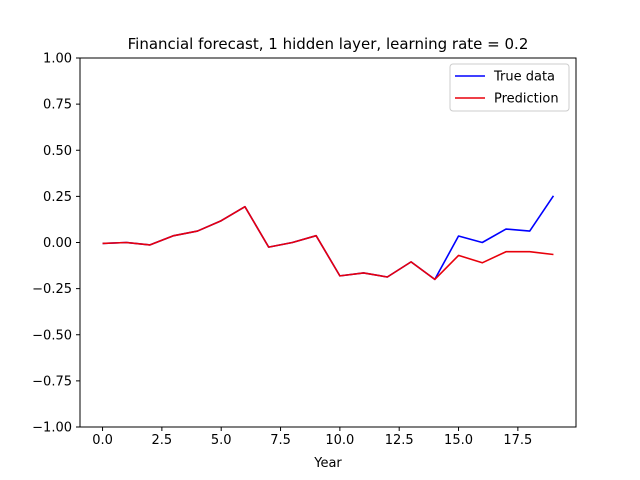 This screenshot has height=480, width=640. Describe the element at coordinates (526, 99) in the screenshot. I see `legend-label-prediction: Prediction` at that location.